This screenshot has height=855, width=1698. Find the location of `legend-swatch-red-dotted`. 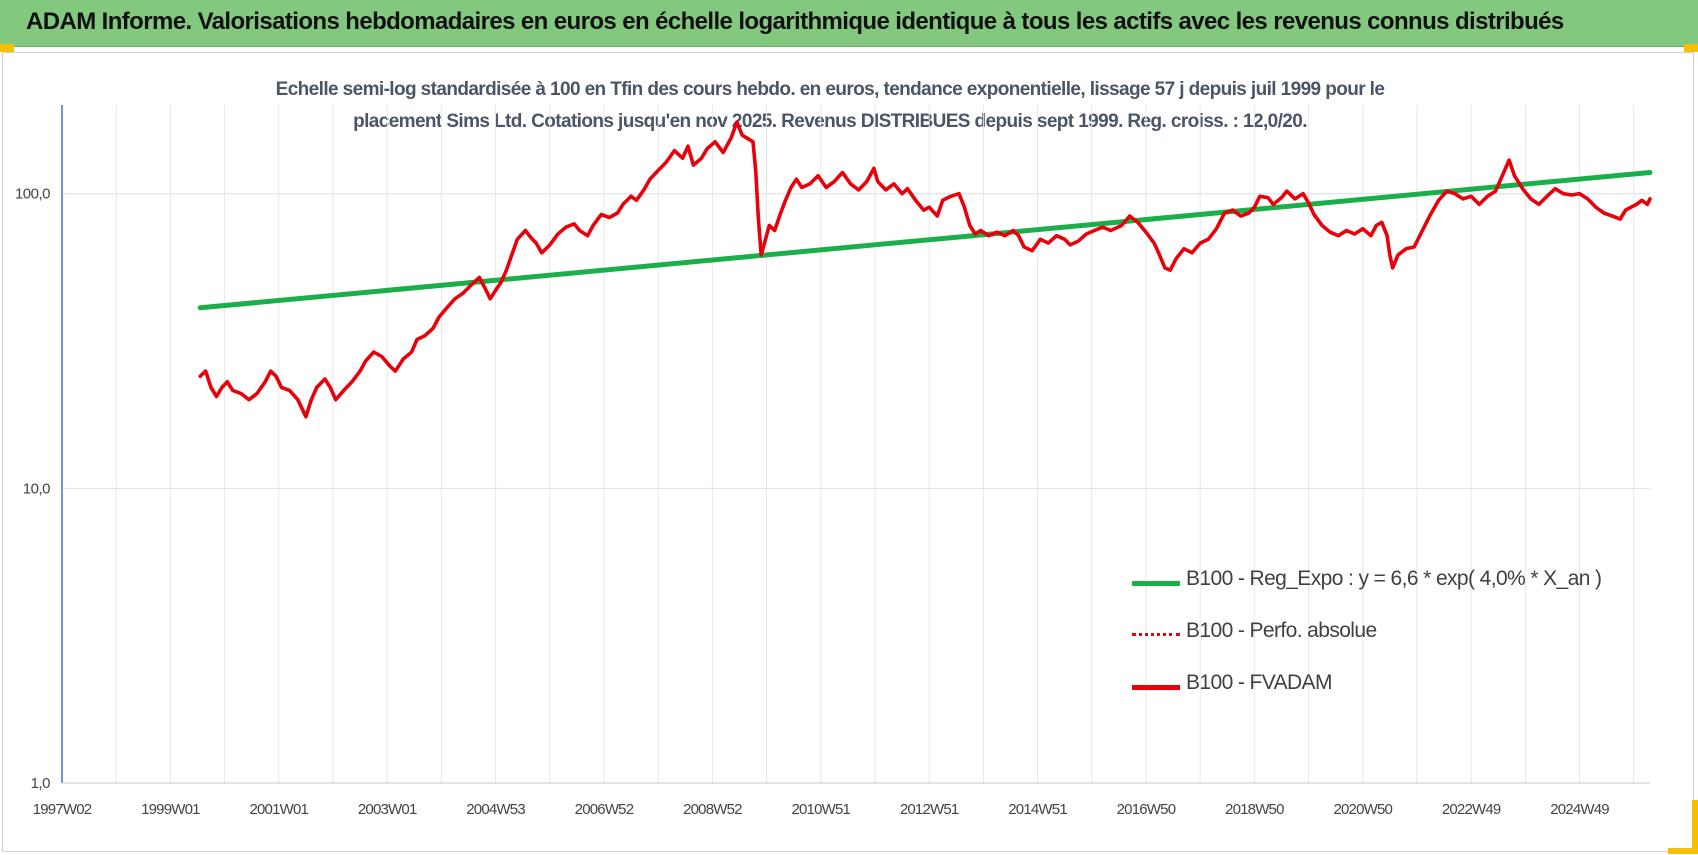

legend-swatch-red-dotted is located at coordinates (1156, 634).